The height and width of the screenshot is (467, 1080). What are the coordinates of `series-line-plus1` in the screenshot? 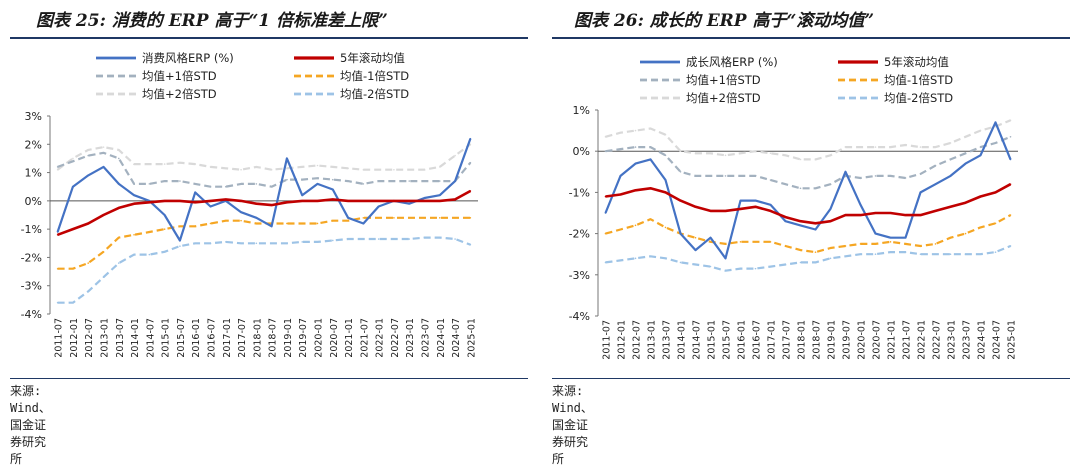 It's located at (808, 162).